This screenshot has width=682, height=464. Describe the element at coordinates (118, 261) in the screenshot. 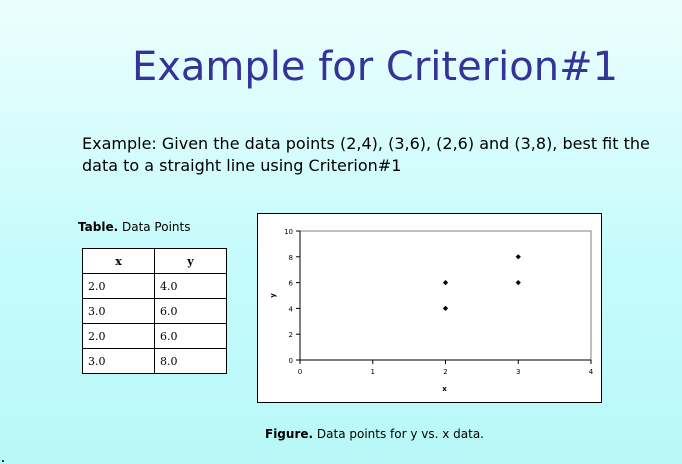

I see `header-x: x` at that location.